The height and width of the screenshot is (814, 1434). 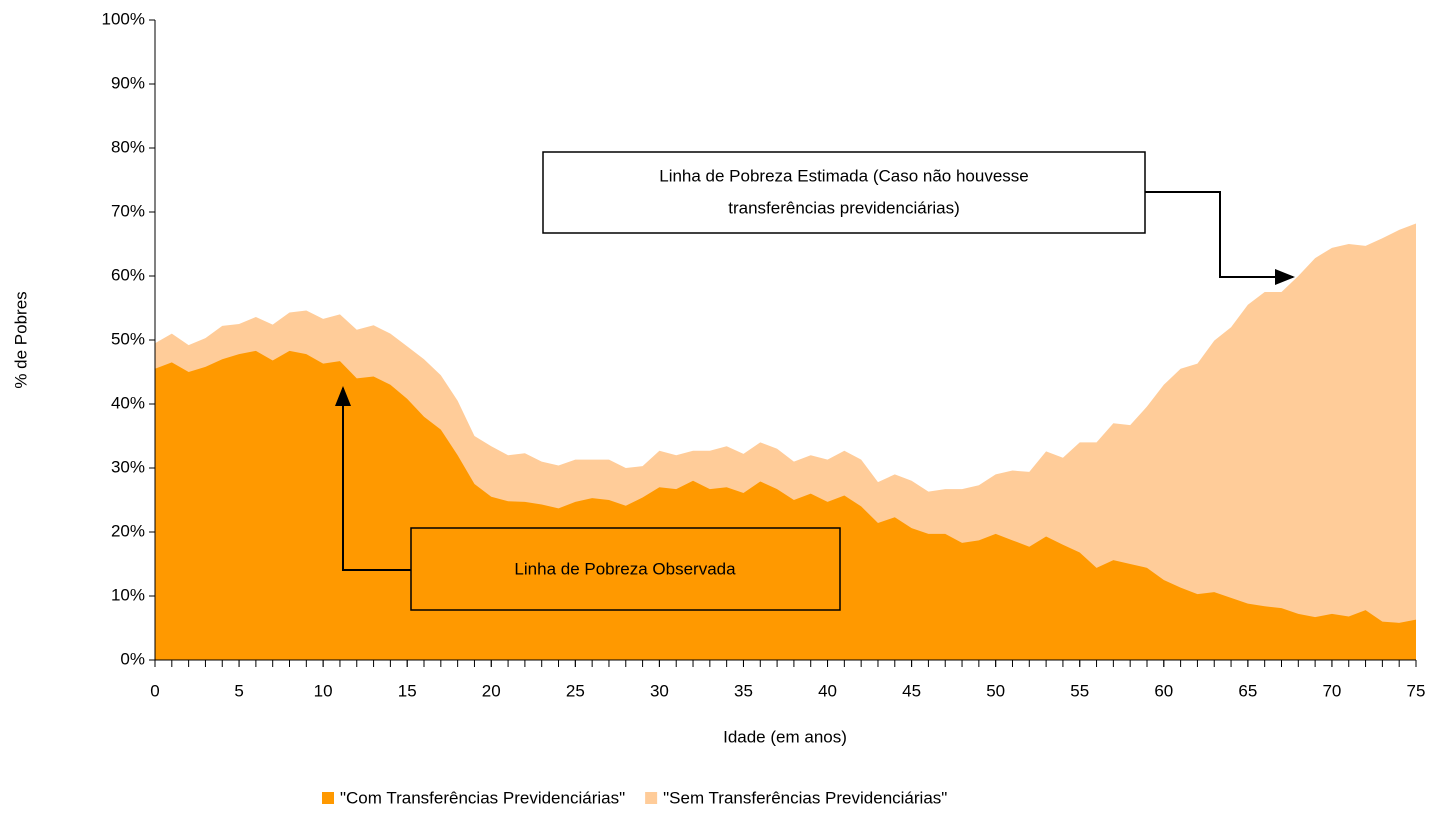 What do you see at coordinates (844, 207) in the screenshot?
I see `annotation: transferências previdenciárias)` at bounding box center [844, 207].